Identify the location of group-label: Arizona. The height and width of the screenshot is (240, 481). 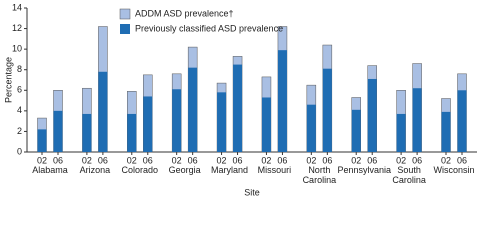
(95, 170).